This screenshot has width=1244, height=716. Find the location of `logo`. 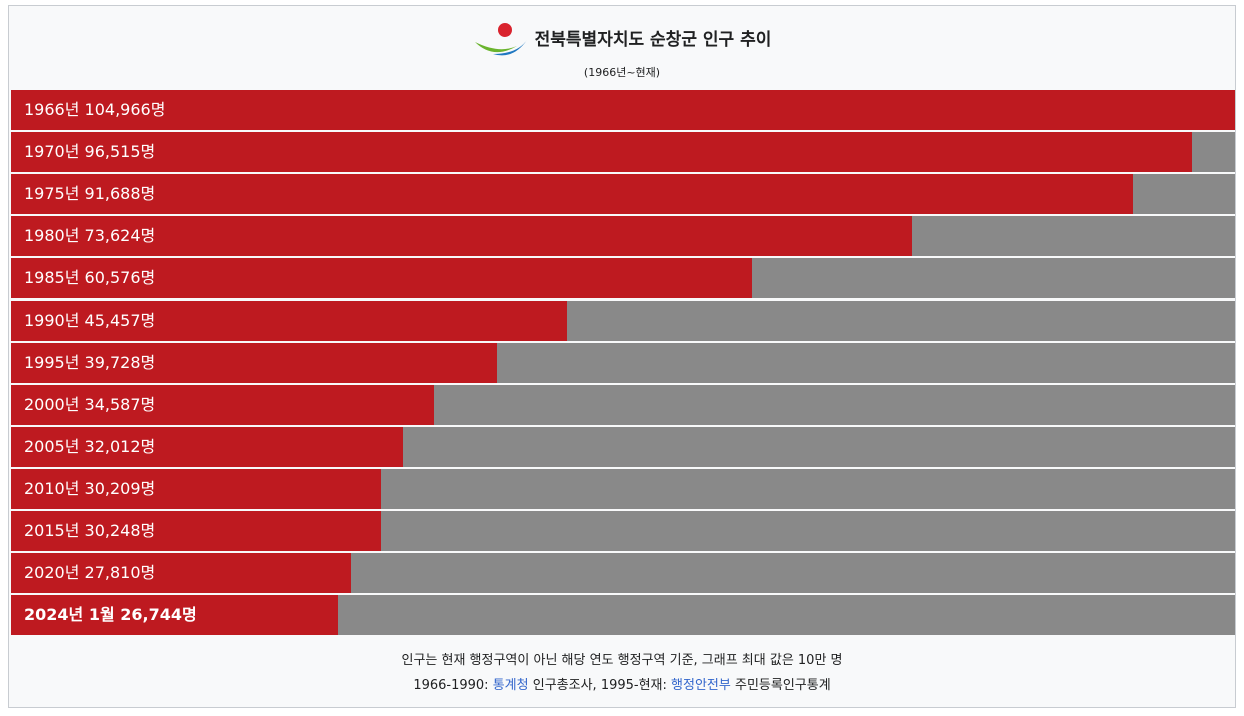

logo is located at coordinates (500, 39).